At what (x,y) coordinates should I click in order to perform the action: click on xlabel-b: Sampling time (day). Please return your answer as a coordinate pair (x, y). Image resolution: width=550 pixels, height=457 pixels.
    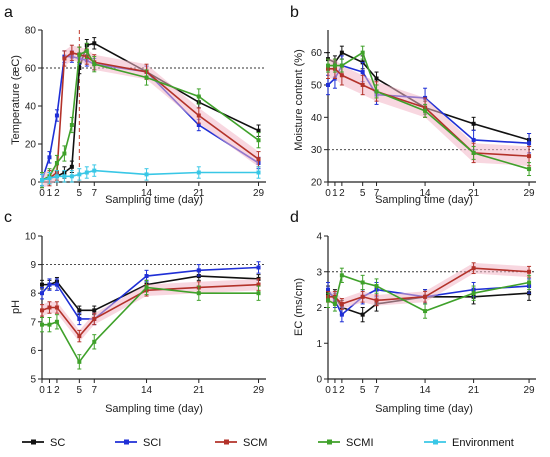
    Looking at the image, I should click on (424, 200).